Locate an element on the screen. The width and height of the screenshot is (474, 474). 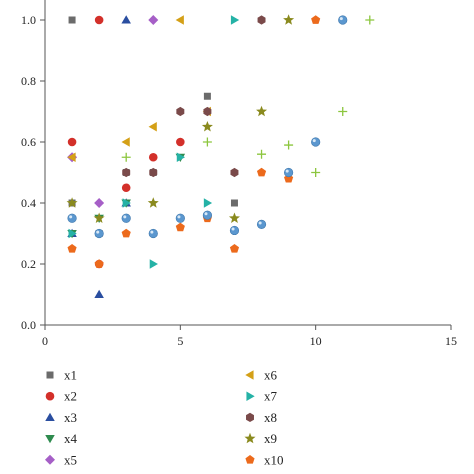
legend-label: x6 is located at coordinates (271, 375).